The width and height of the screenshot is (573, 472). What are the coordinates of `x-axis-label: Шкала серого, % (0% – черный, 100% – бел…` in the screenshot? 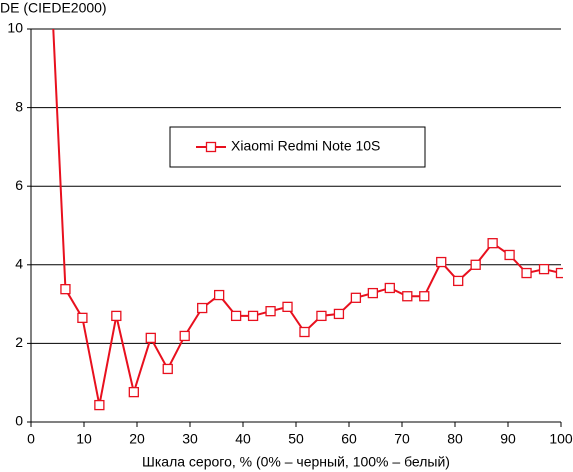 It's located at (296, 462).